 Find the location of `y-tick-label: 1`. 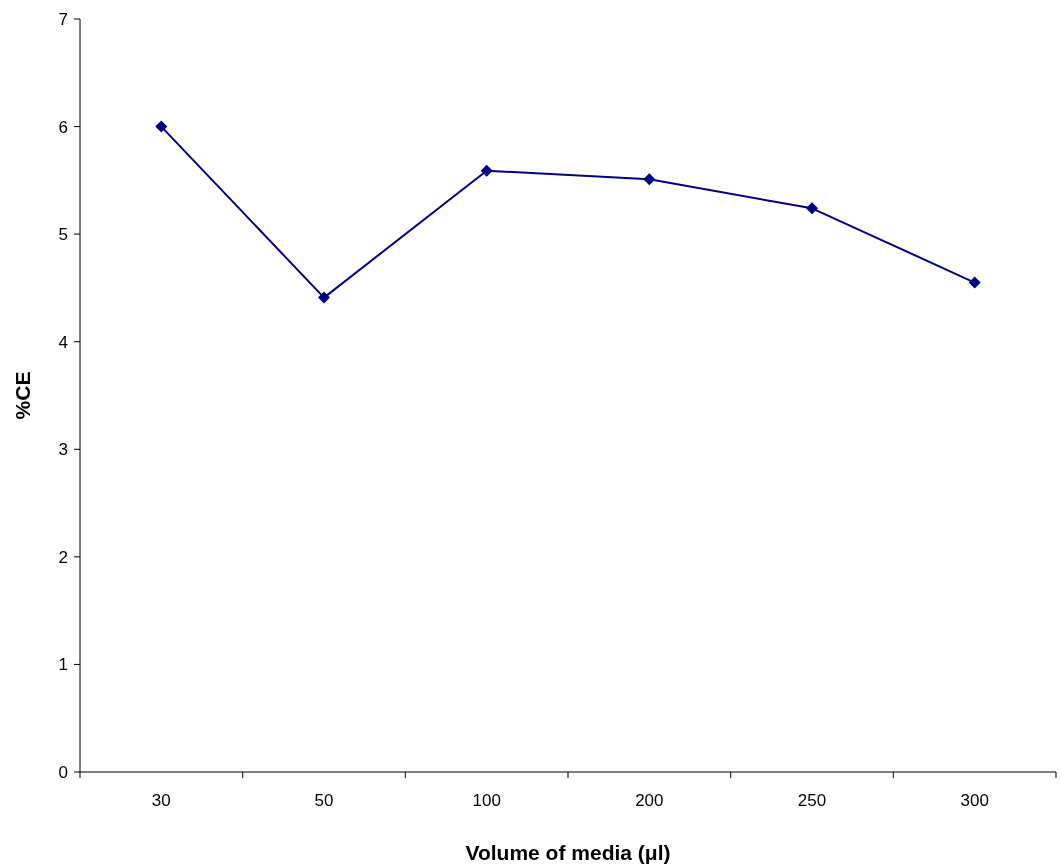

y-tick-label: 1 is located at coordinates (63, 665).